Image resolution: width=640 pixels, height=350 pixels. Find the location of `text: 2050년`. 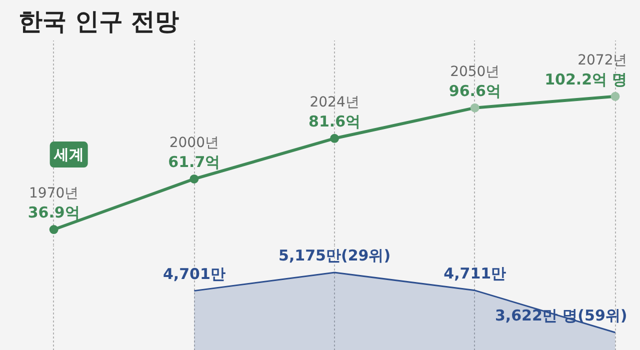

text: 2050년 is located at coordinates (475, 72).